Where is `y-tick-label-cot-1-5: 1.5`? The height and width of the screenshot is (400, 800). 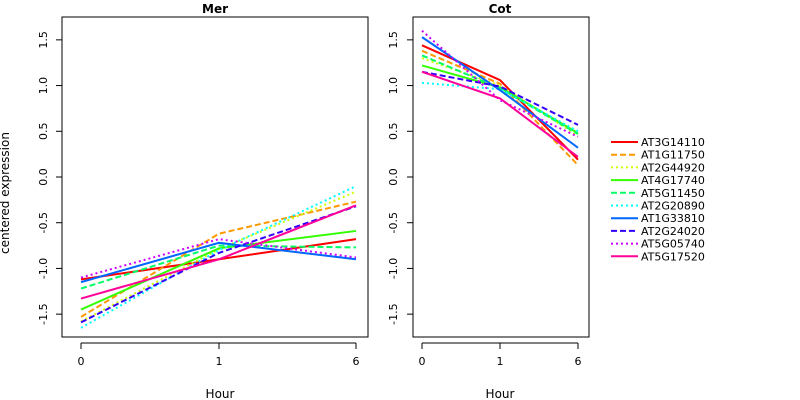
y-tick-label-cot-1-5: 1.5 is located at coordinates (393, 40).